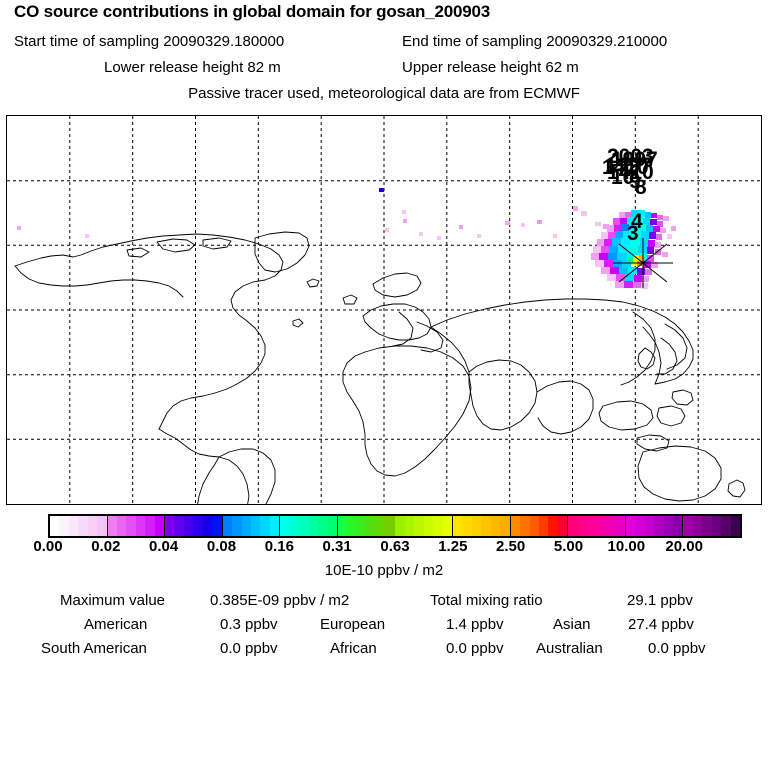 Image resolution: width=768 pixels, height=768 pixels. Describe the element at coordinates (384, 570) in the screenshot. I see `colorbar-unit-label: 10E-10 ppbv / m2` at that location.